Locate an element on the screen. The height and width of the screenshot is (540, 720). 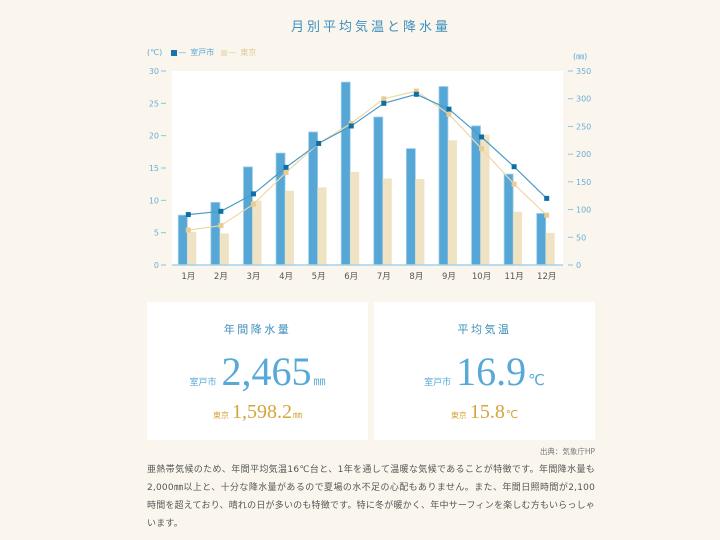
stat-value: 2,465 is located at coordinates (266, 371).